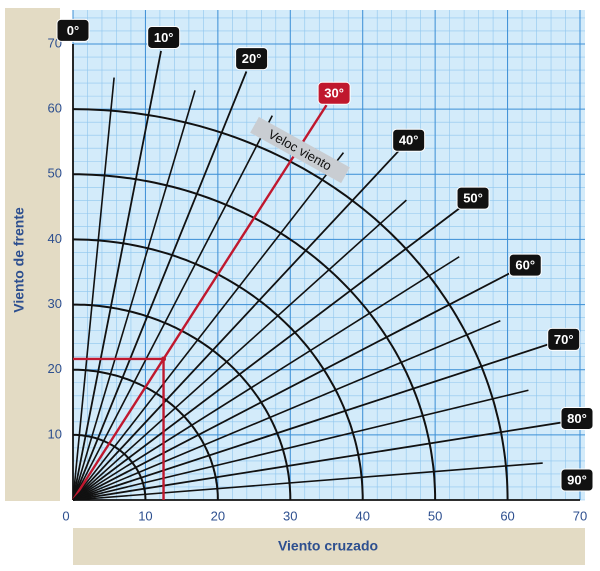  I want to click on y-tick-label: 60, so click(55, 108).